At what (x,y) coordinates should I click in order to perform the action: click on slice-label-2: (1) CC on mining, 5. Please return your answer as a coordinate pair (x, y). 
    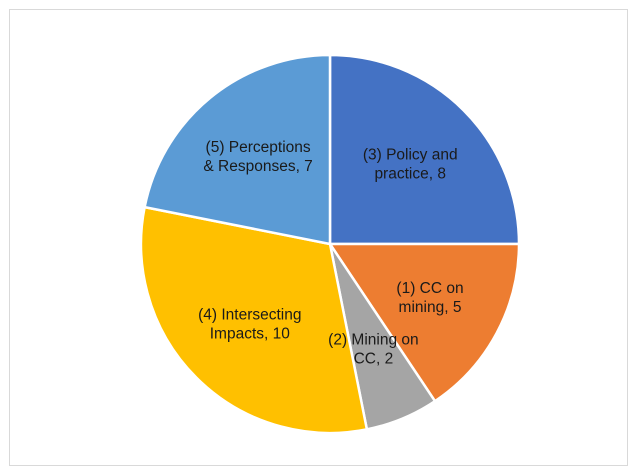
    Looking at the image, I should click on (429, 298).